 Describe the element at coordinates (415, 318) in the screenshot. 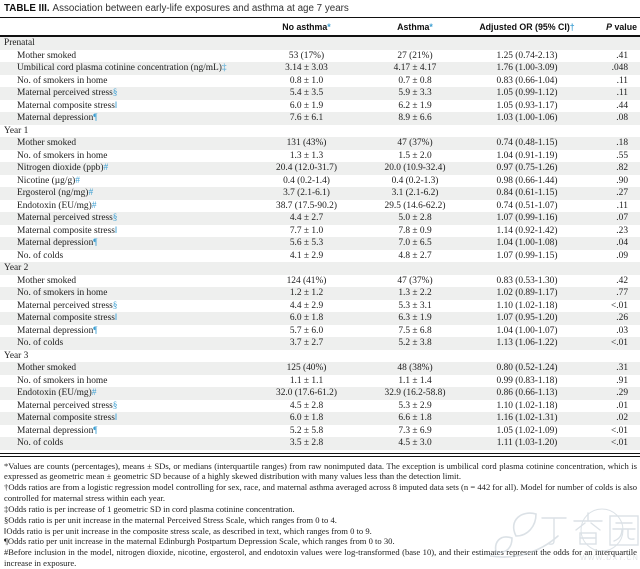

I see `cell-asthma: 6.3 ± 1.9` at that location.